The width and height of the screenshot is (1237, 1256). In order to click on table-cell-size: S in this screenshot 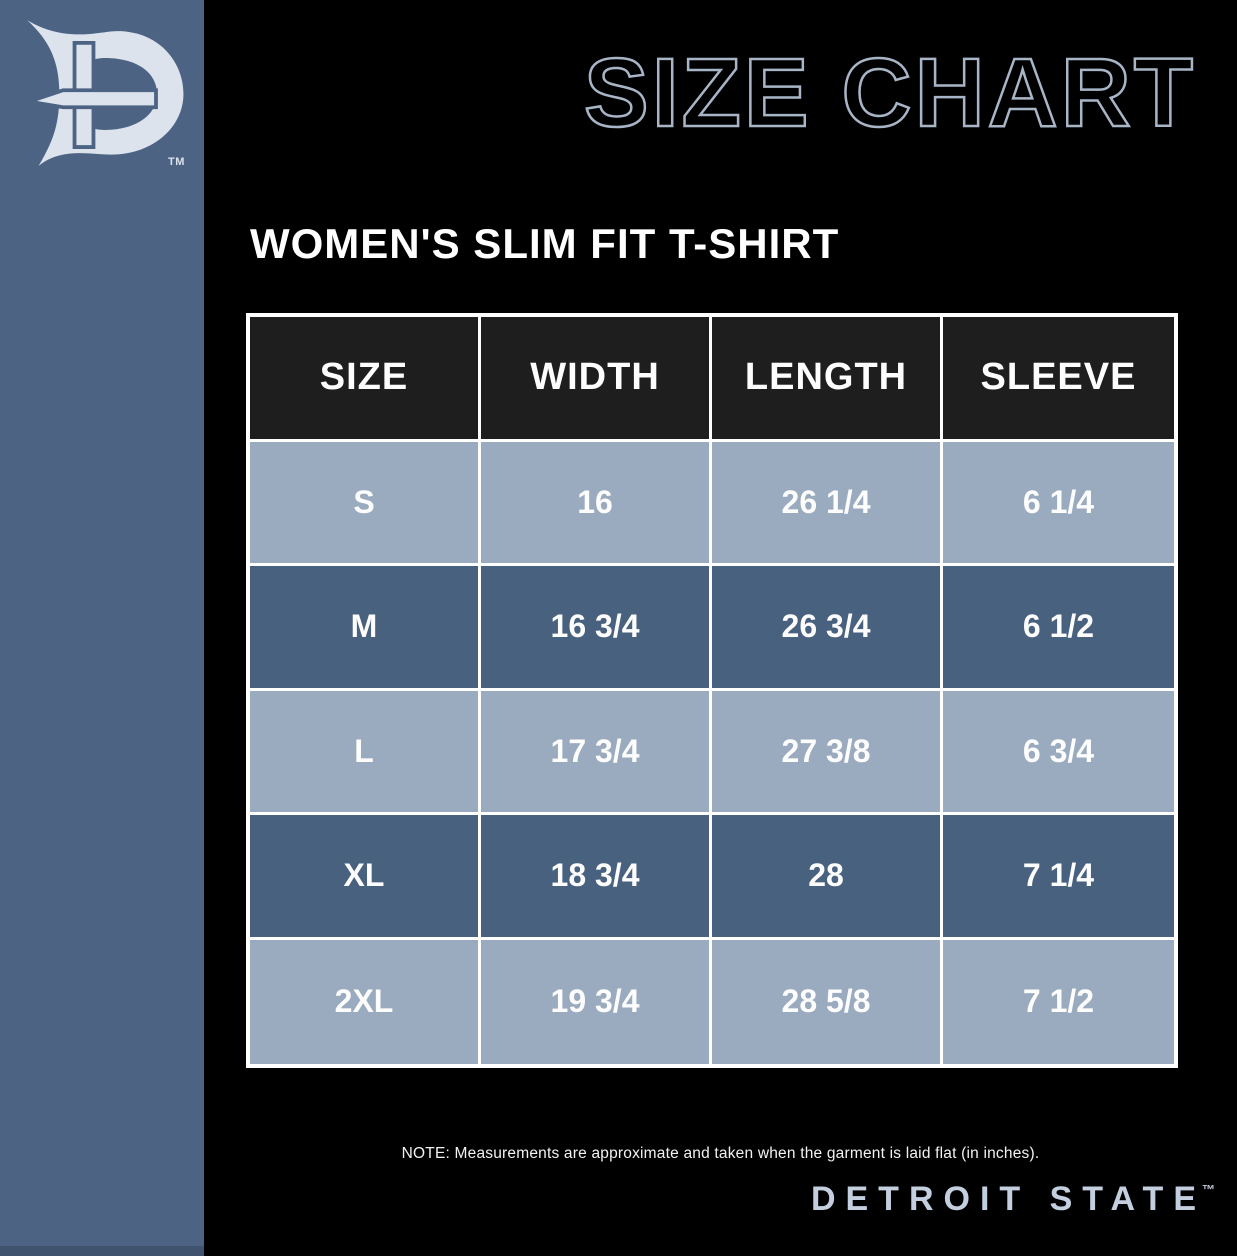, I will do `click(365, 503)`.